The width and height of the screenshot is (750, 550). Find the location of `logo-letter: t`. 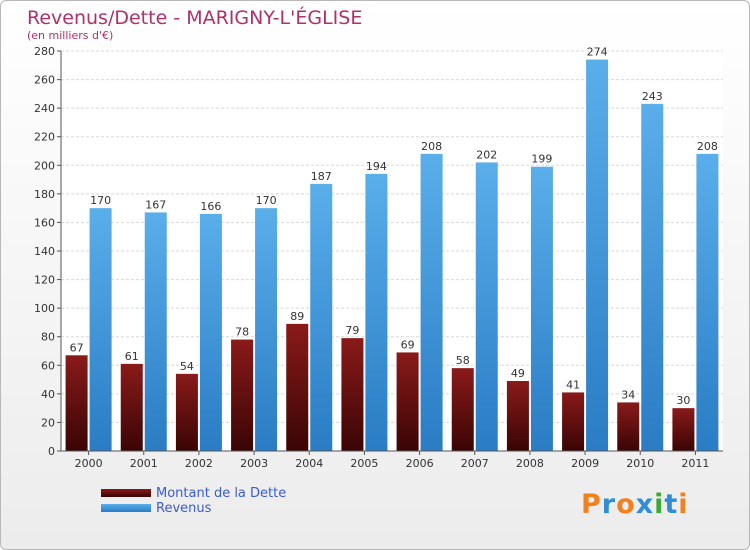

logo-letter: t is located at coordinates (671, 504).